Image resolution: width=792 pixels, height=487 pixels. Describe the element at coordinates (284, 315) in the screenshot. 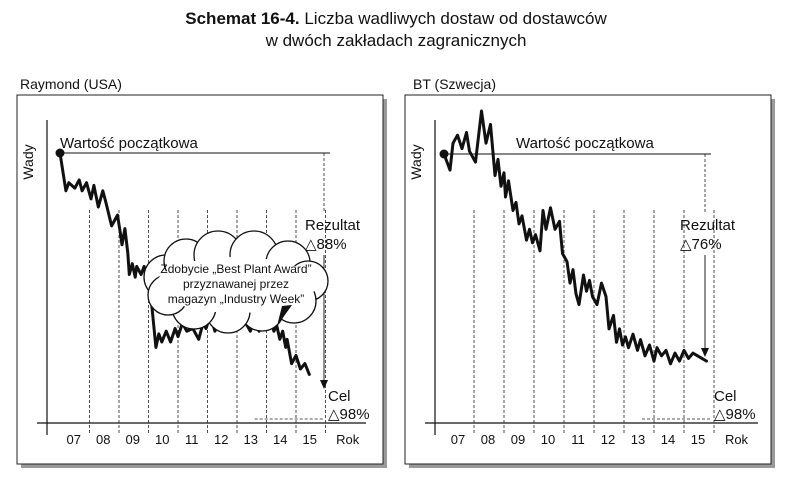

I see `cloud-tail` at that location.